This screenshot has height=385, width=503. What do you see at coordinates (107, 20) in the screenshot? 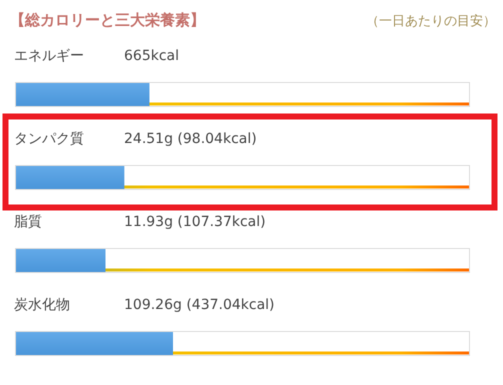
I see `title: 【総カロリーと三大栄養素】` at bounding box center [107, 20].